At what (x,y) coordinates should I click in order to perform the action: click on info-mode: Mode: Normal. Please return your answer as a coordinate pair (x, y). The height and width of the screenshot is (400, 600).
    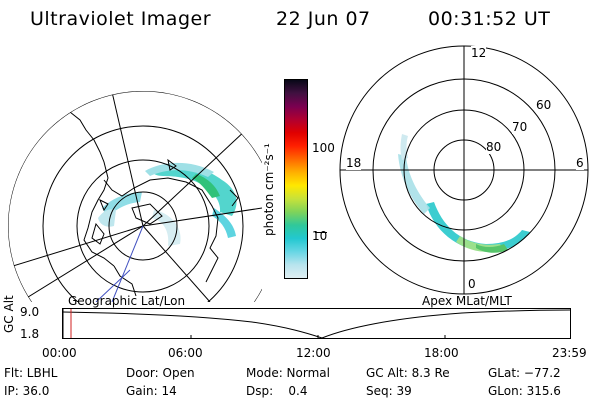
    Looking at the image, I should click on (288, 373).